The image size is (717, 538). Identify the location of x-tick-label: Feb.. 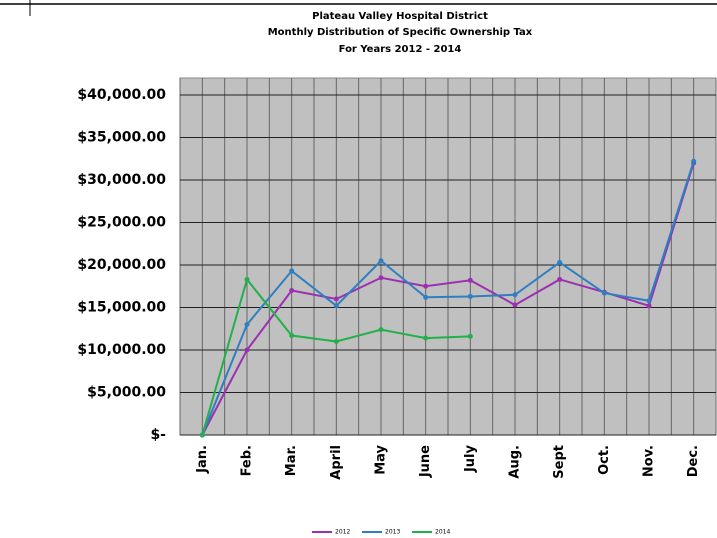
(247, 460).